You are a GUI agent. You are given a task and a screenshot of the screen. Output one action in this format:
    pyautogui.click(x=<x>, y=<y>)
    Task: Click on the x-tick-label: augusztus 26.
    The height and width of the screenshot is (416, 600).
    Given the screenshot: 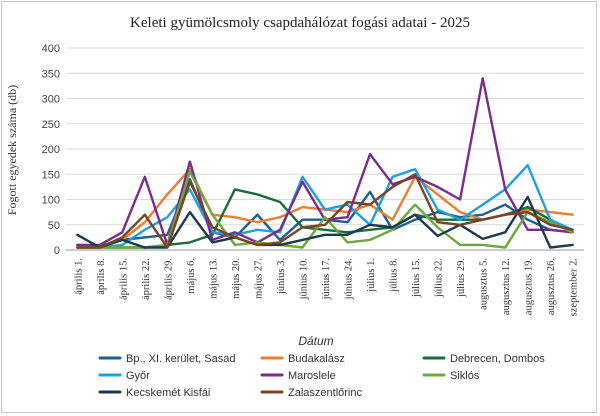 What is the action you would take?
    pyautogui.click(x=551, y=286)
    